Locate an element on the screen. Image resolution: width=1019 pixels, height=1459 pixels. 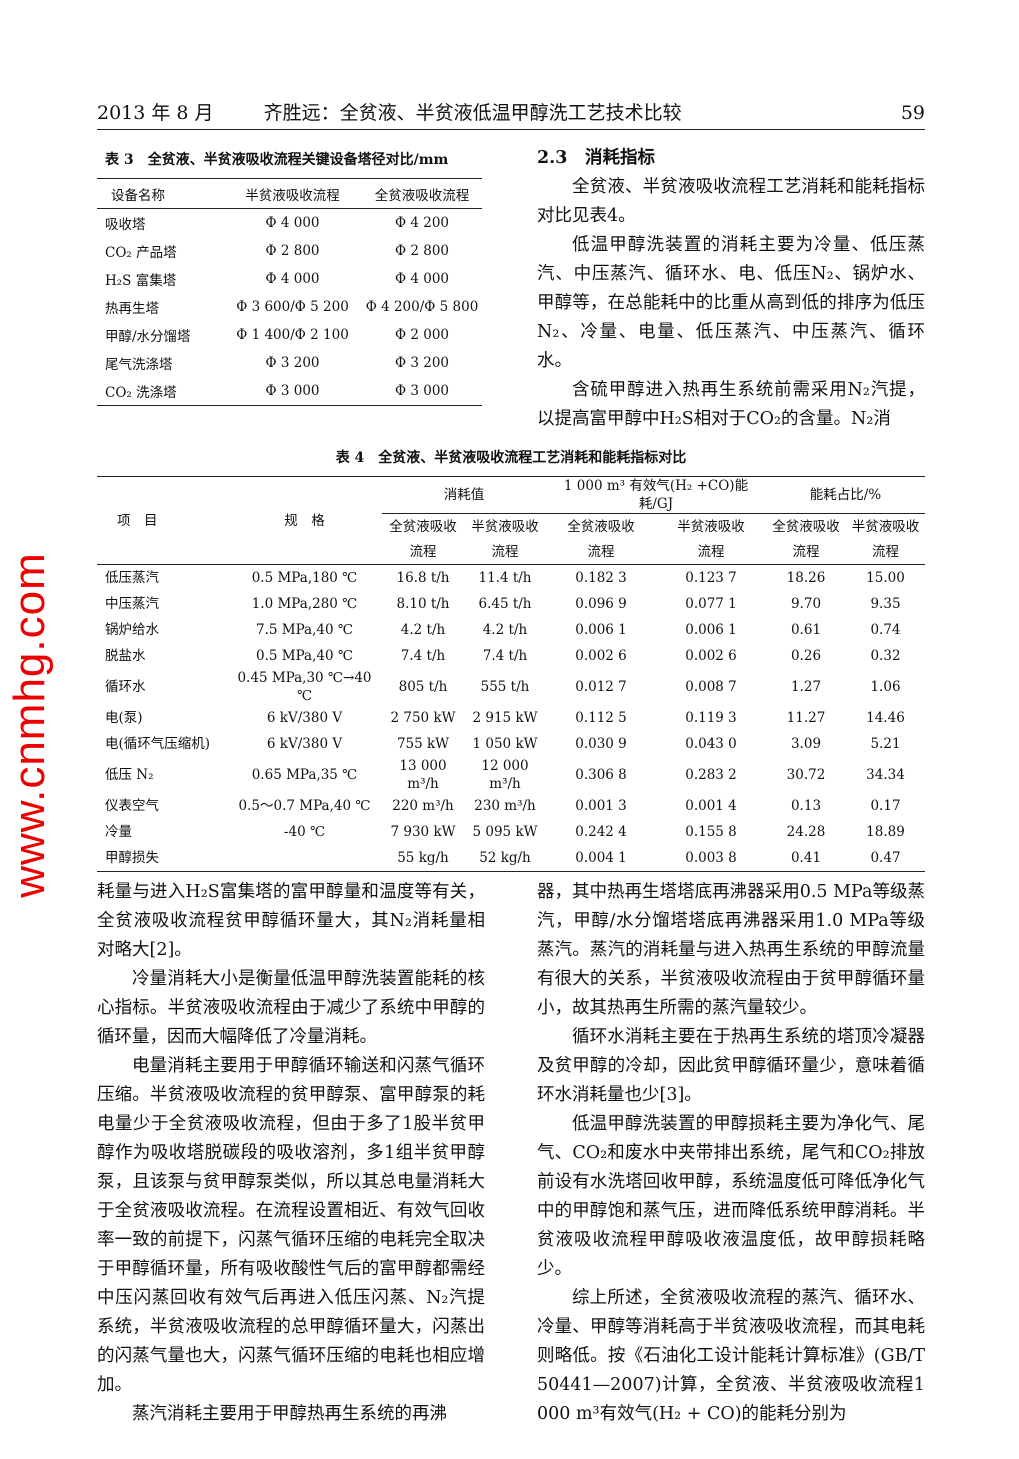
cell: Φ 3 600/Φ 5 200 is located at coordinates (292, 307).